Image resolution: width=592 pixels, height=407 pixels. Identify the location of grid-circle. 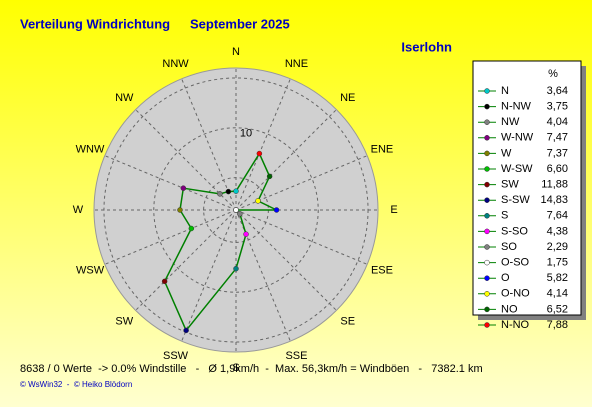
(236, 210).